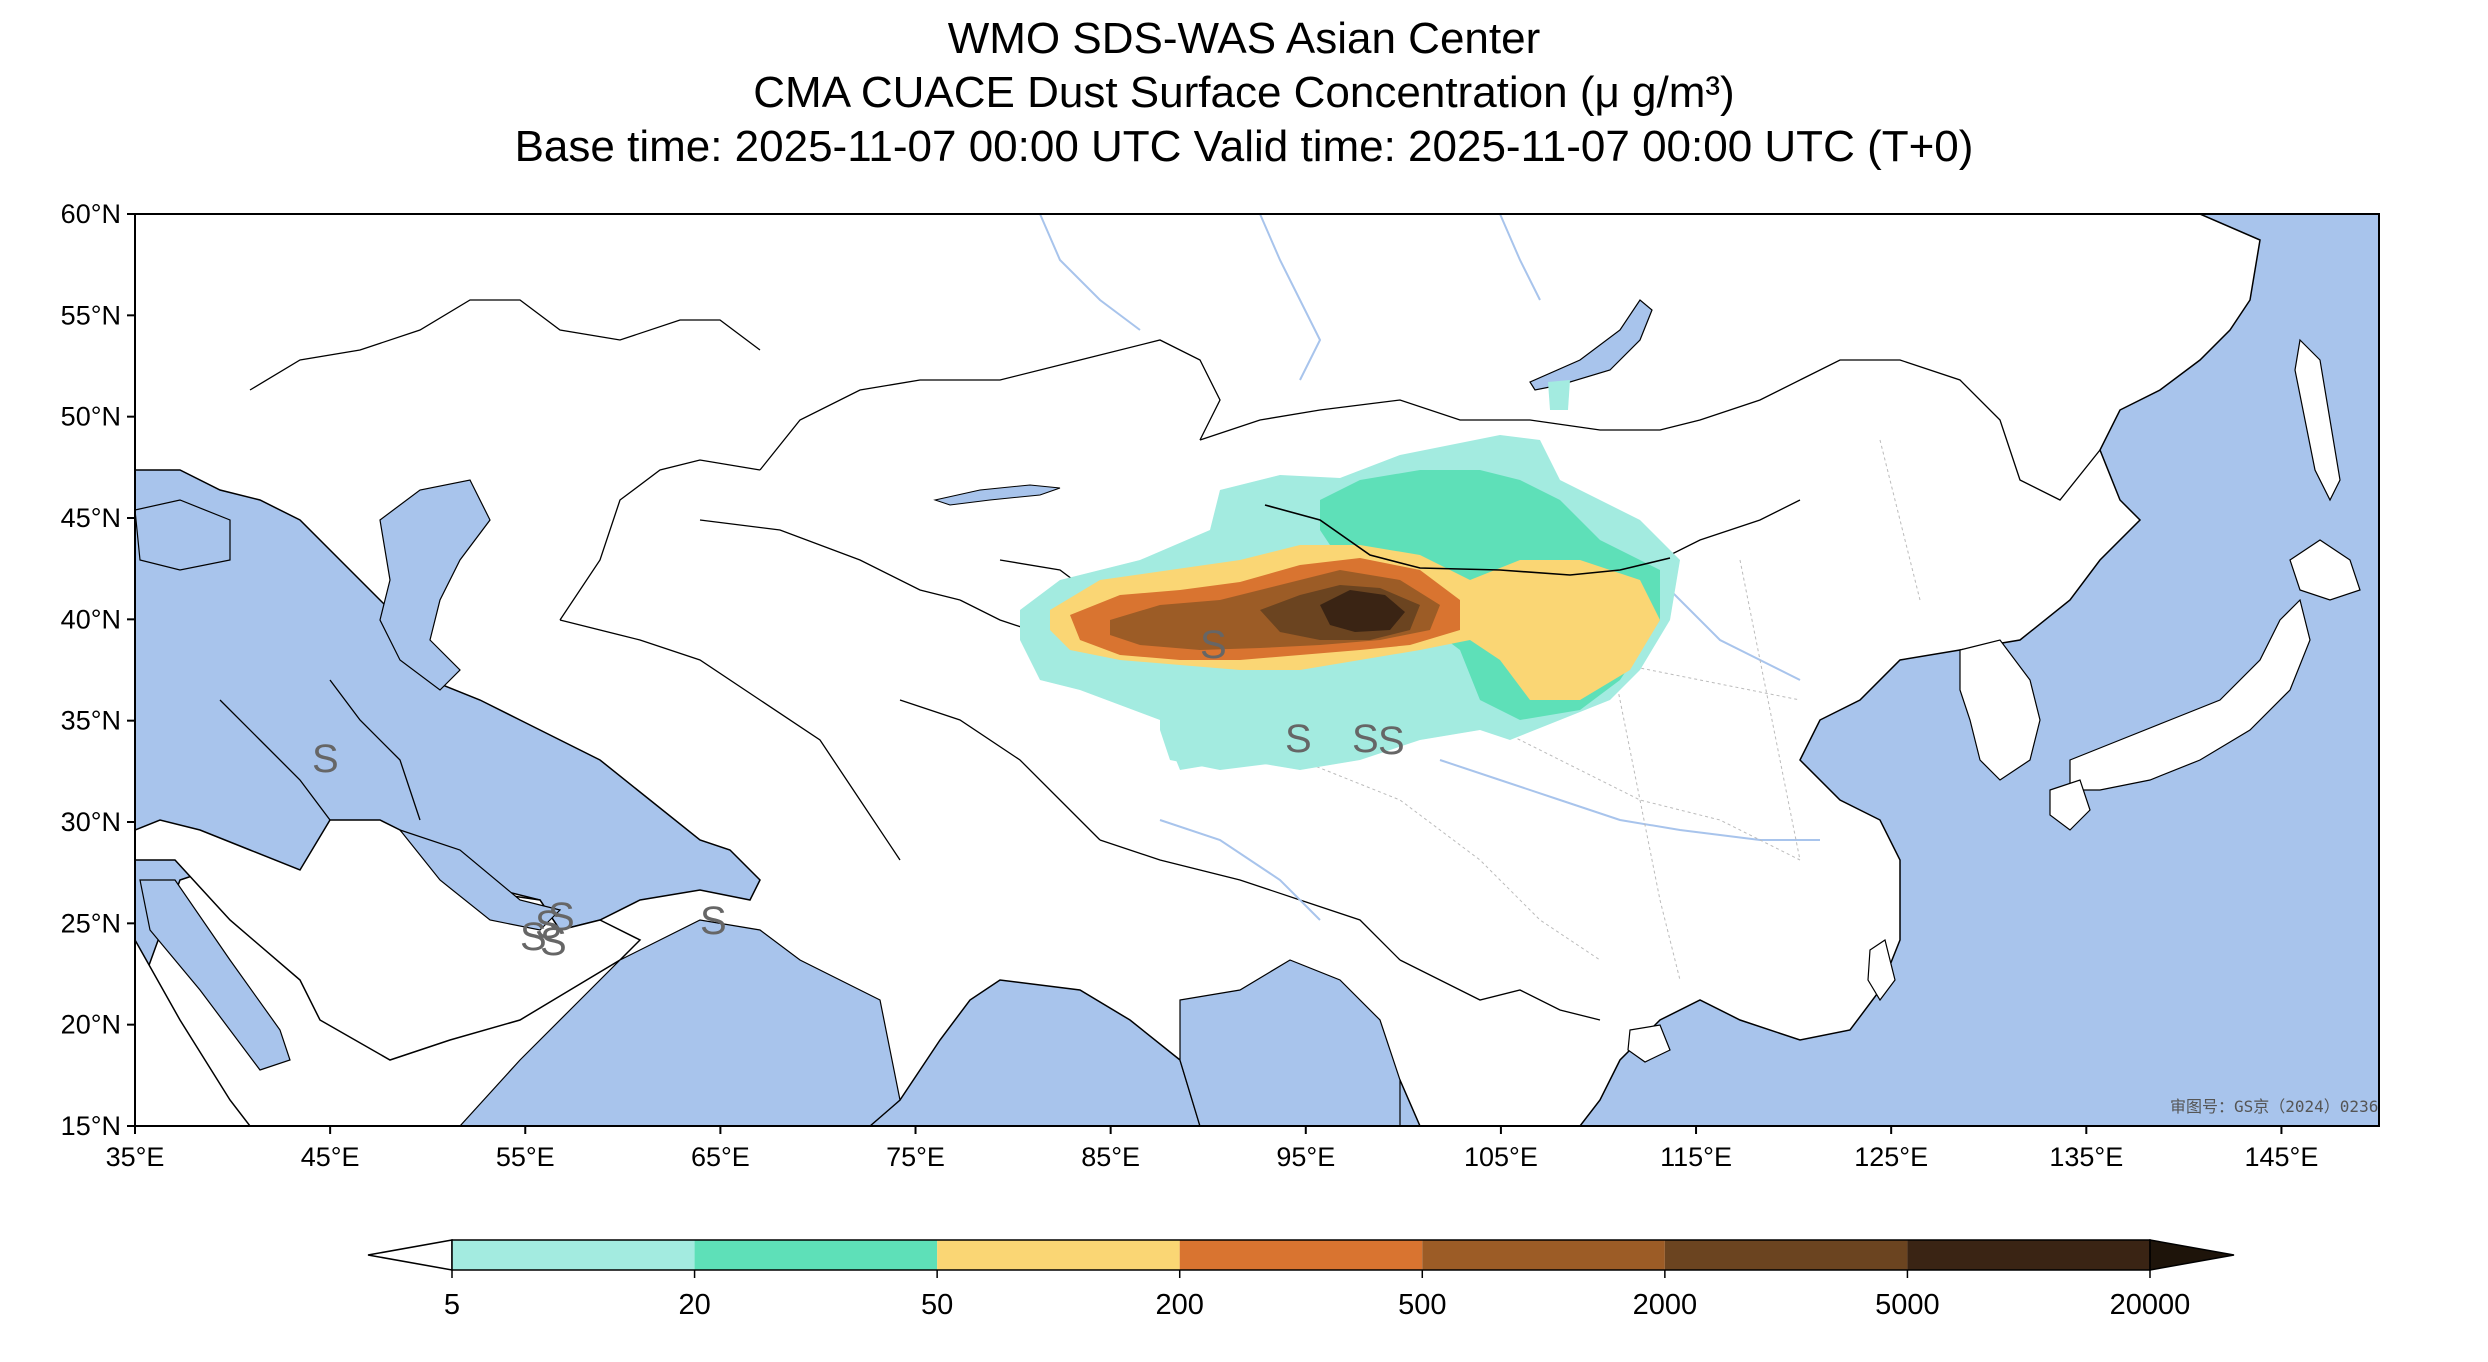 This screenshot has width=2488, height=1362. I want to click on colorbar-level-label: 50, so click(937, 1305).